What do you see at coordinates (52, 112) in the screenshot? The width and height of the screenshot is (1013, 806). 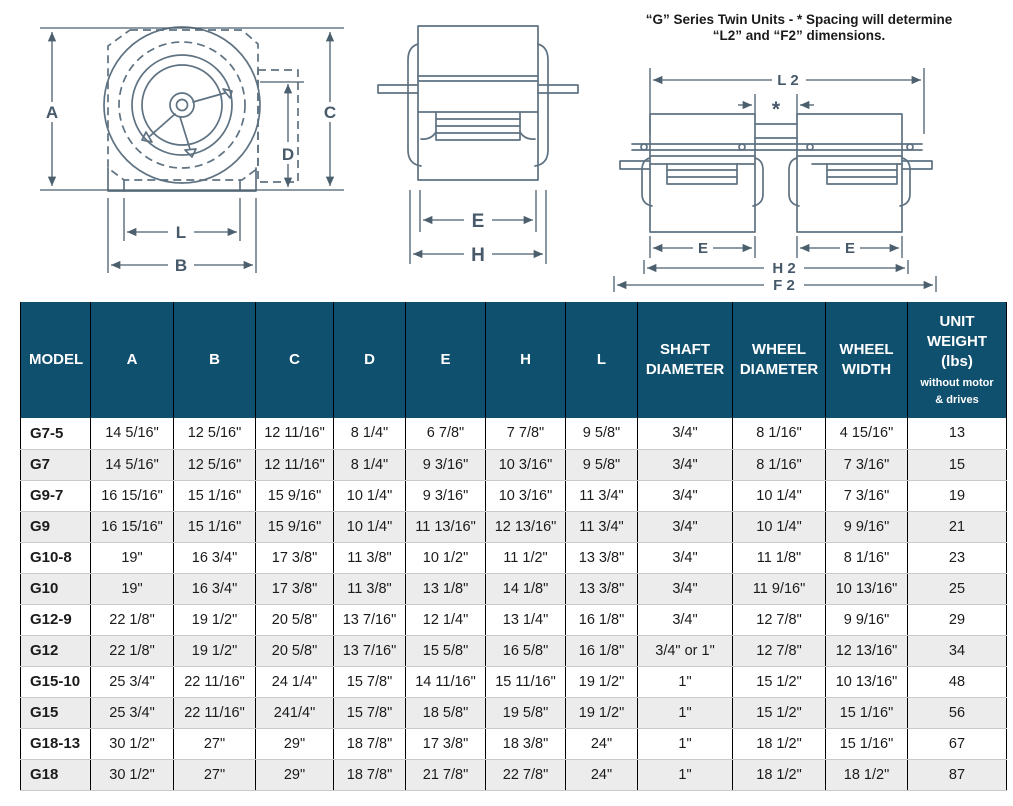 I see `dim-label-a: A` at bounding box center [52, 112].